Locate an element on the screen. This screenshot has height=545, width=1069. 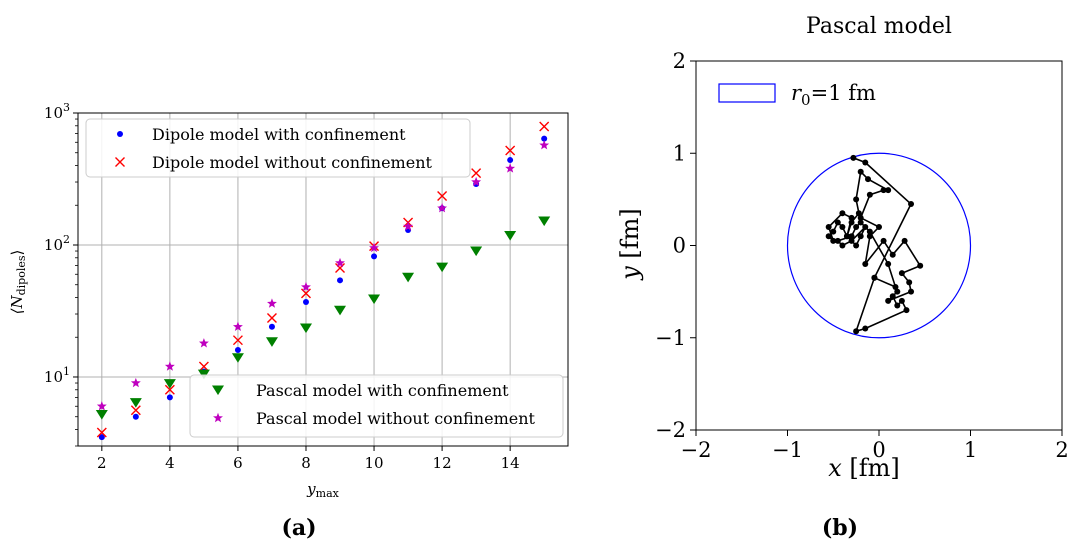
panel-b-y-tick-label: −1 is located at coordinates (670, 338).